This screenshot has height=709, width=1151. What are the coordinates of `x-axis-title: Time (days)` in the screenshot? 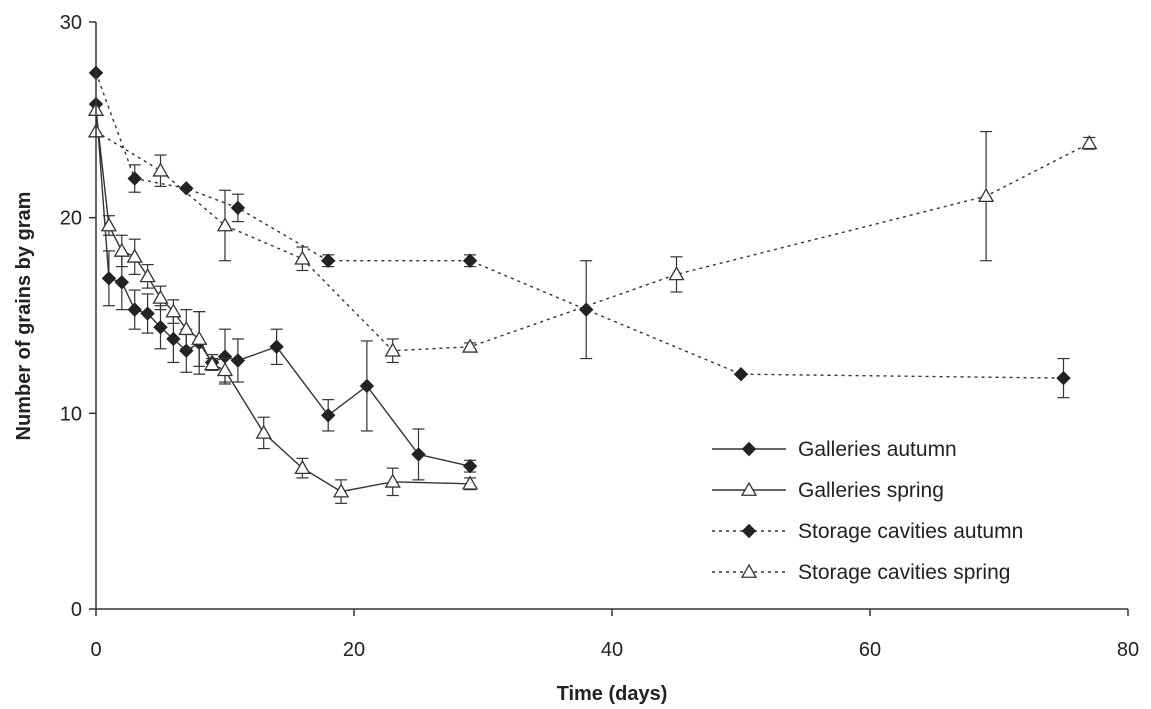 It's located at (612, 694).